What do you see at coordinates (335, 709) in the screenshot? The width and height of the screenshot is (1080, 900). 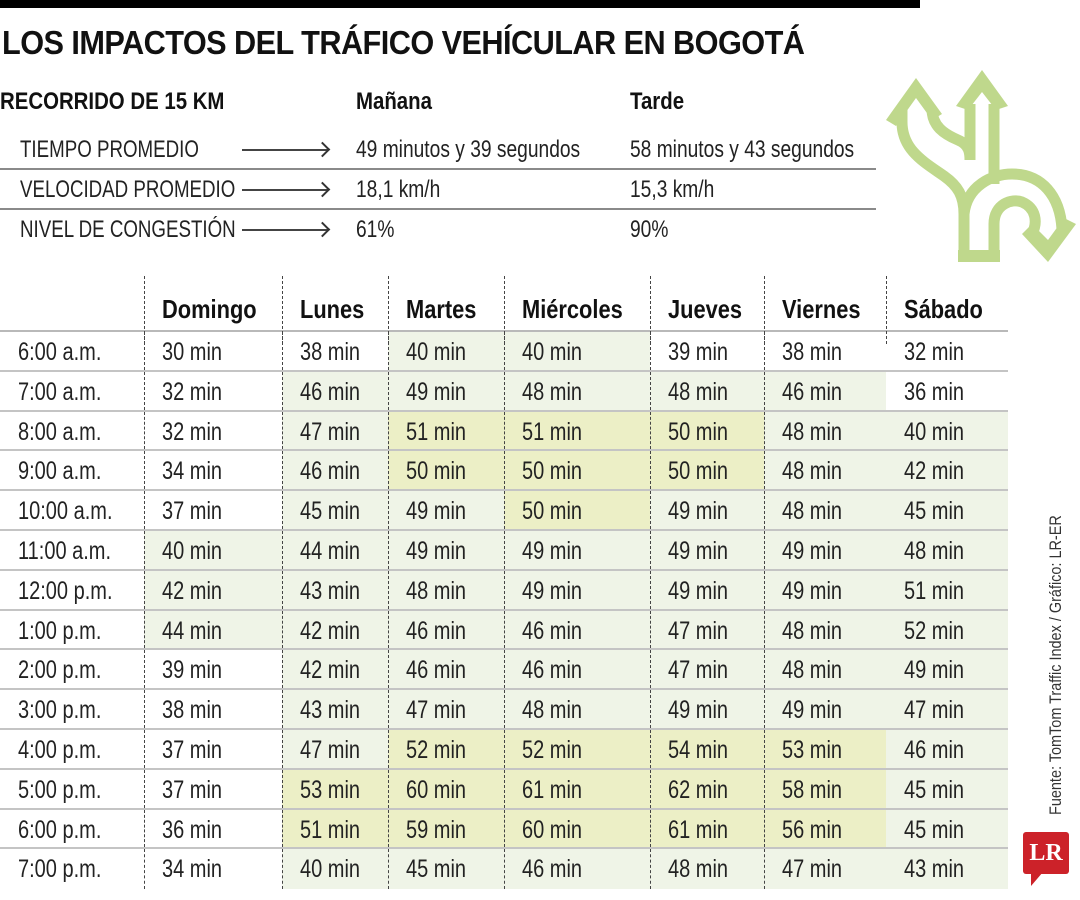 I see `table-cell: 43 min` at bounding box center [335, 709].